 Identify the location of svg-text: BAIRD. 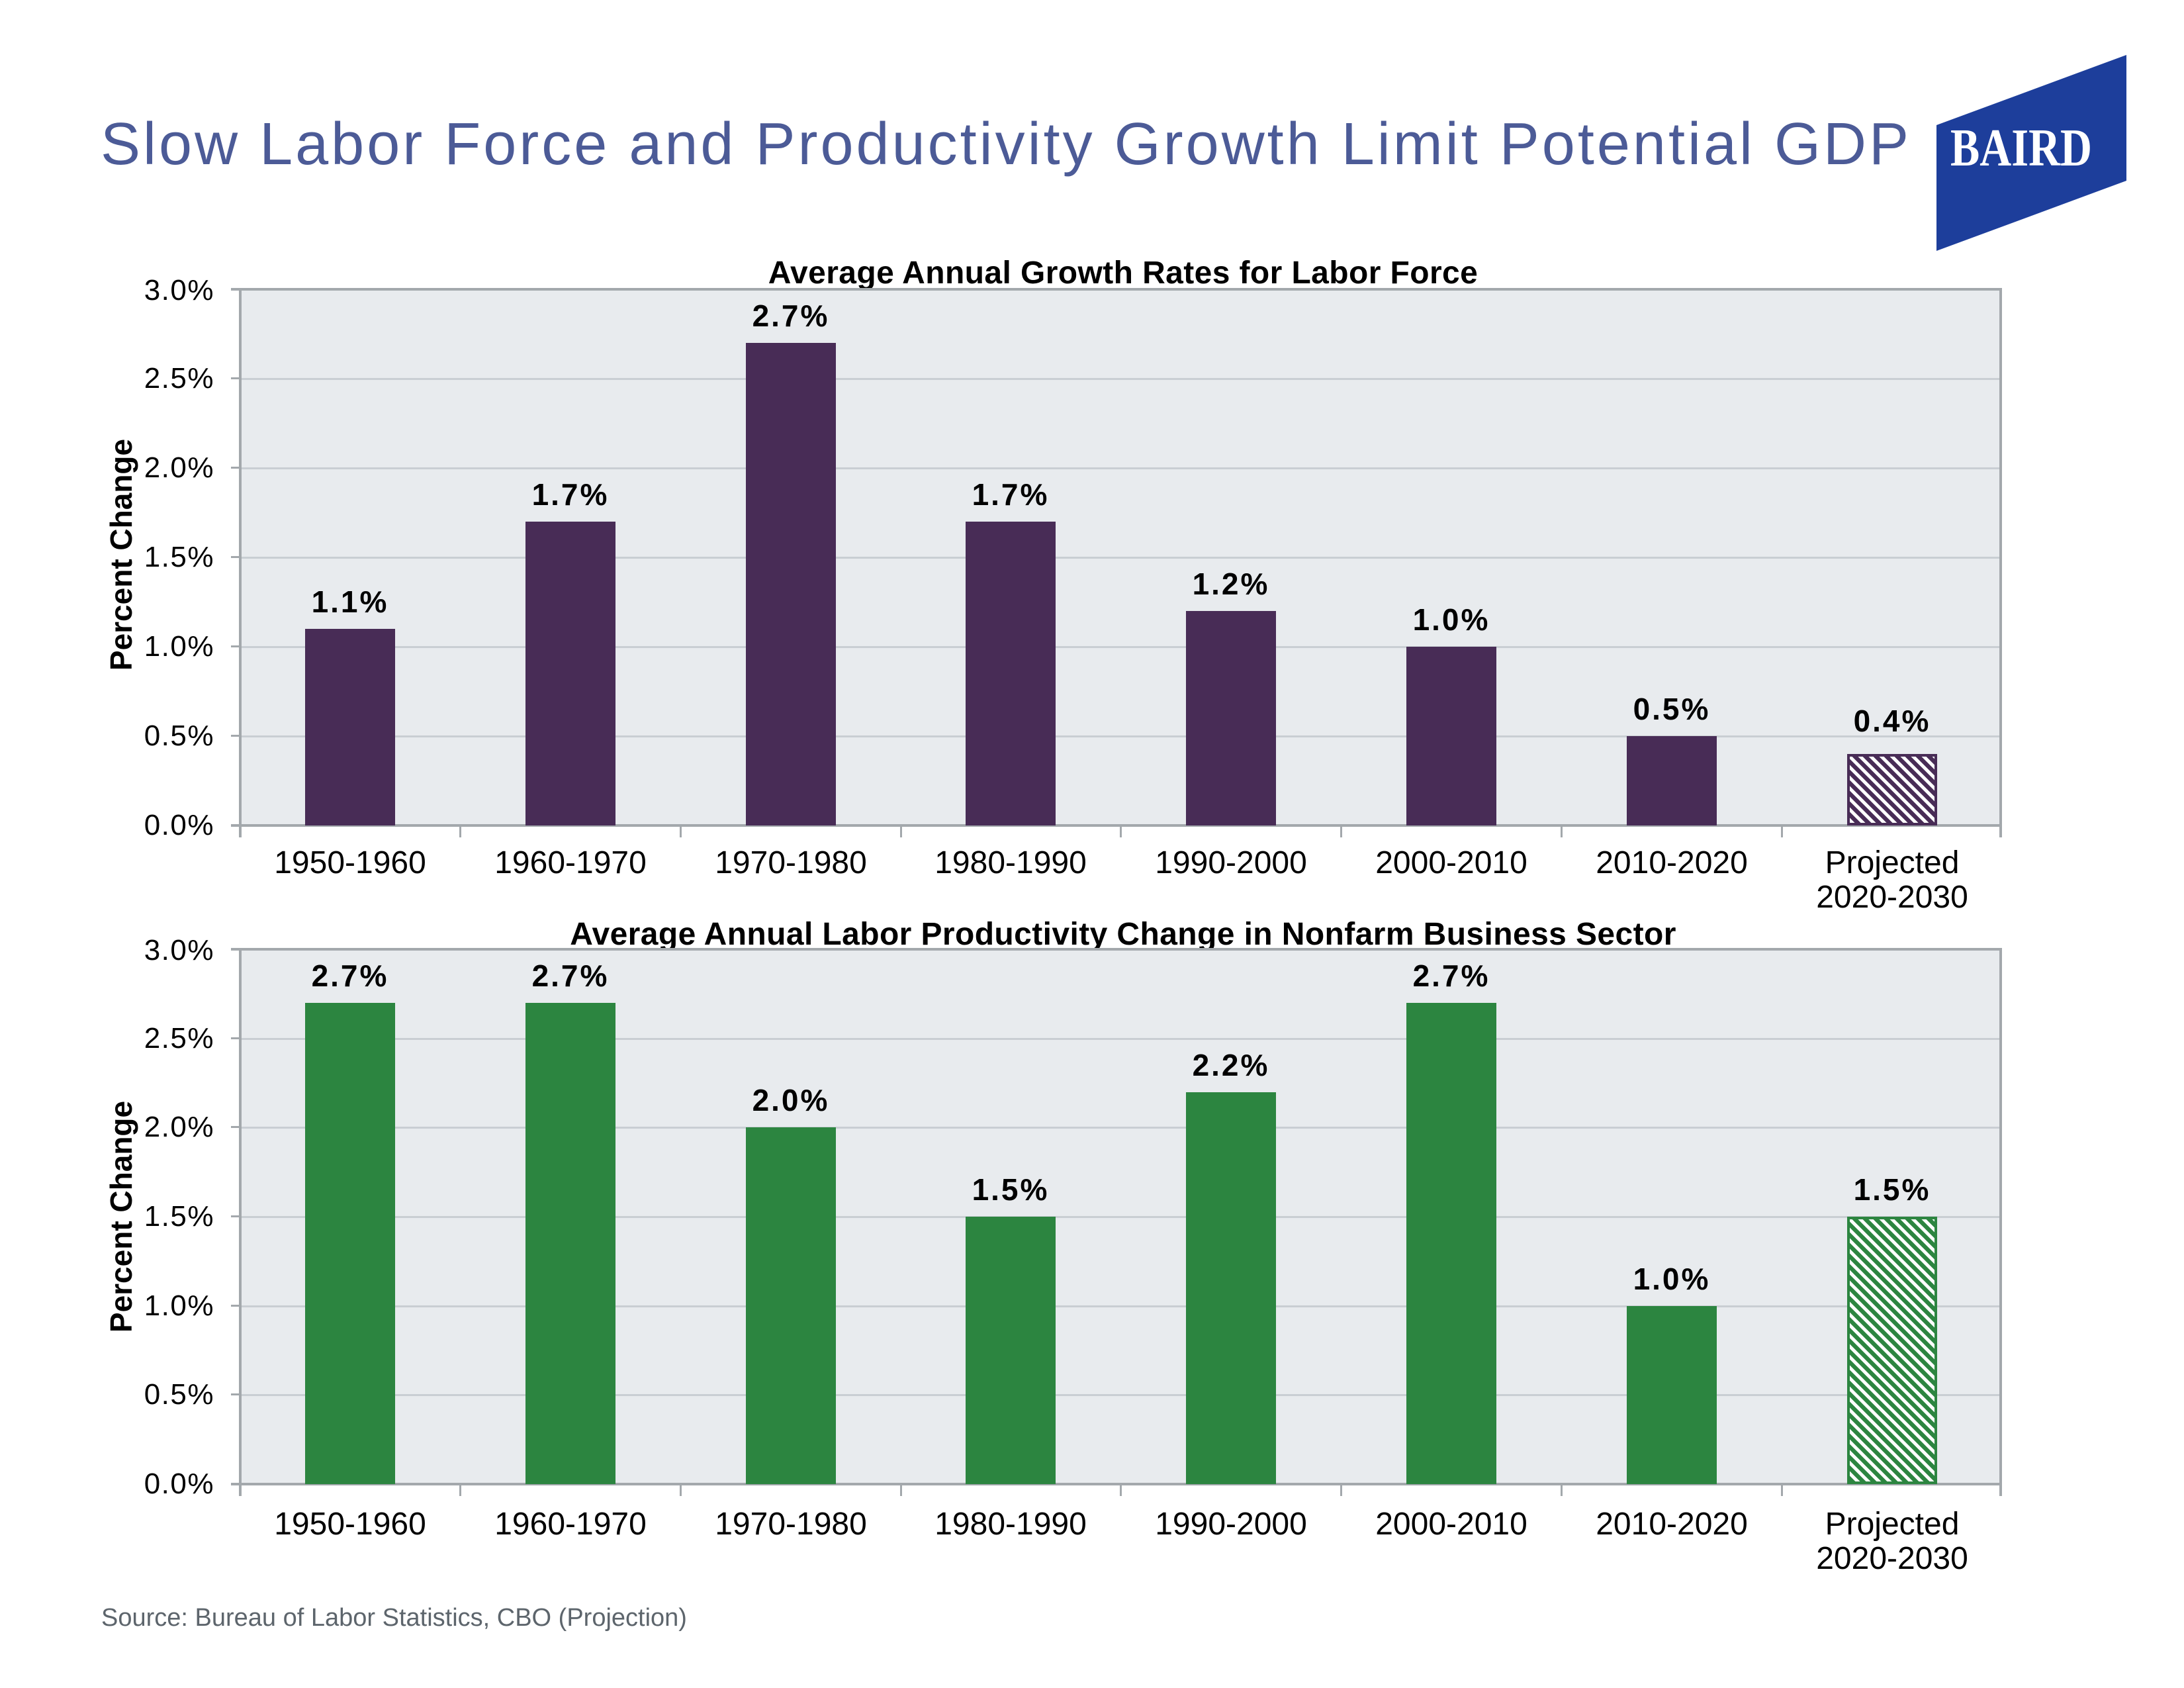
(2021, 148).